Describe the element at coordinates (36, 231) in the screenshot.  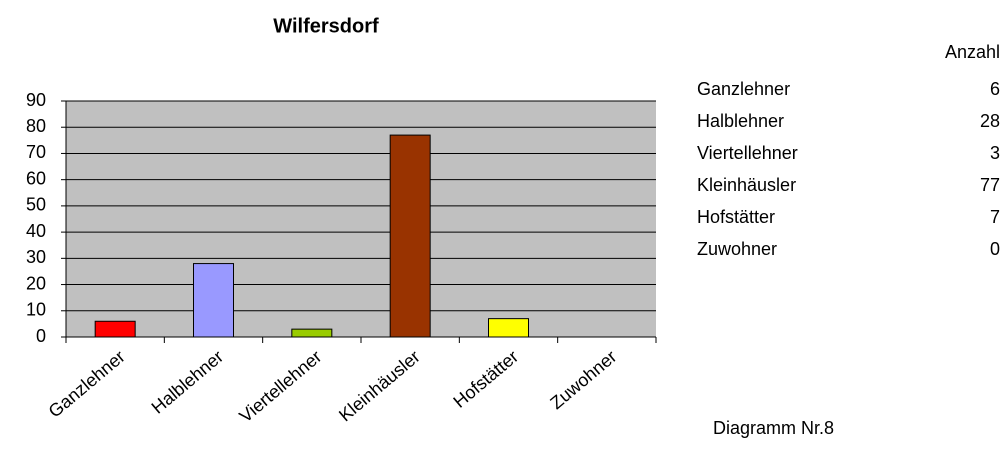
I see `y-tick-label: 40` at that location.